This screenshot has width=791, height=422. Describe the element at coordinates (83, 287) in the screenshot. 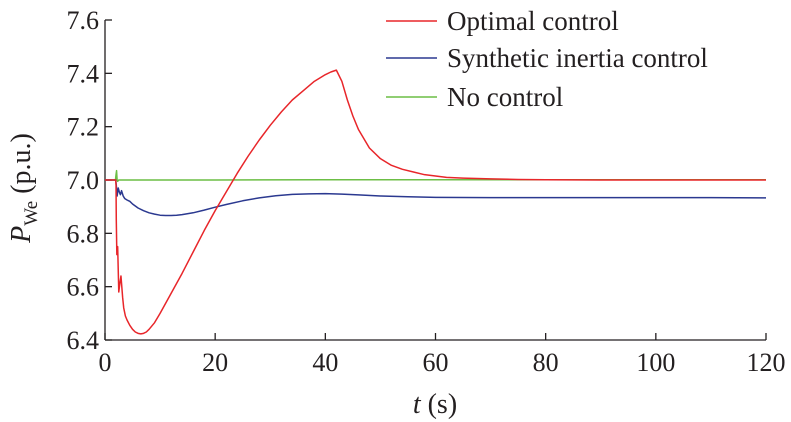

I see `y-tick-label: 6.6` at that location.